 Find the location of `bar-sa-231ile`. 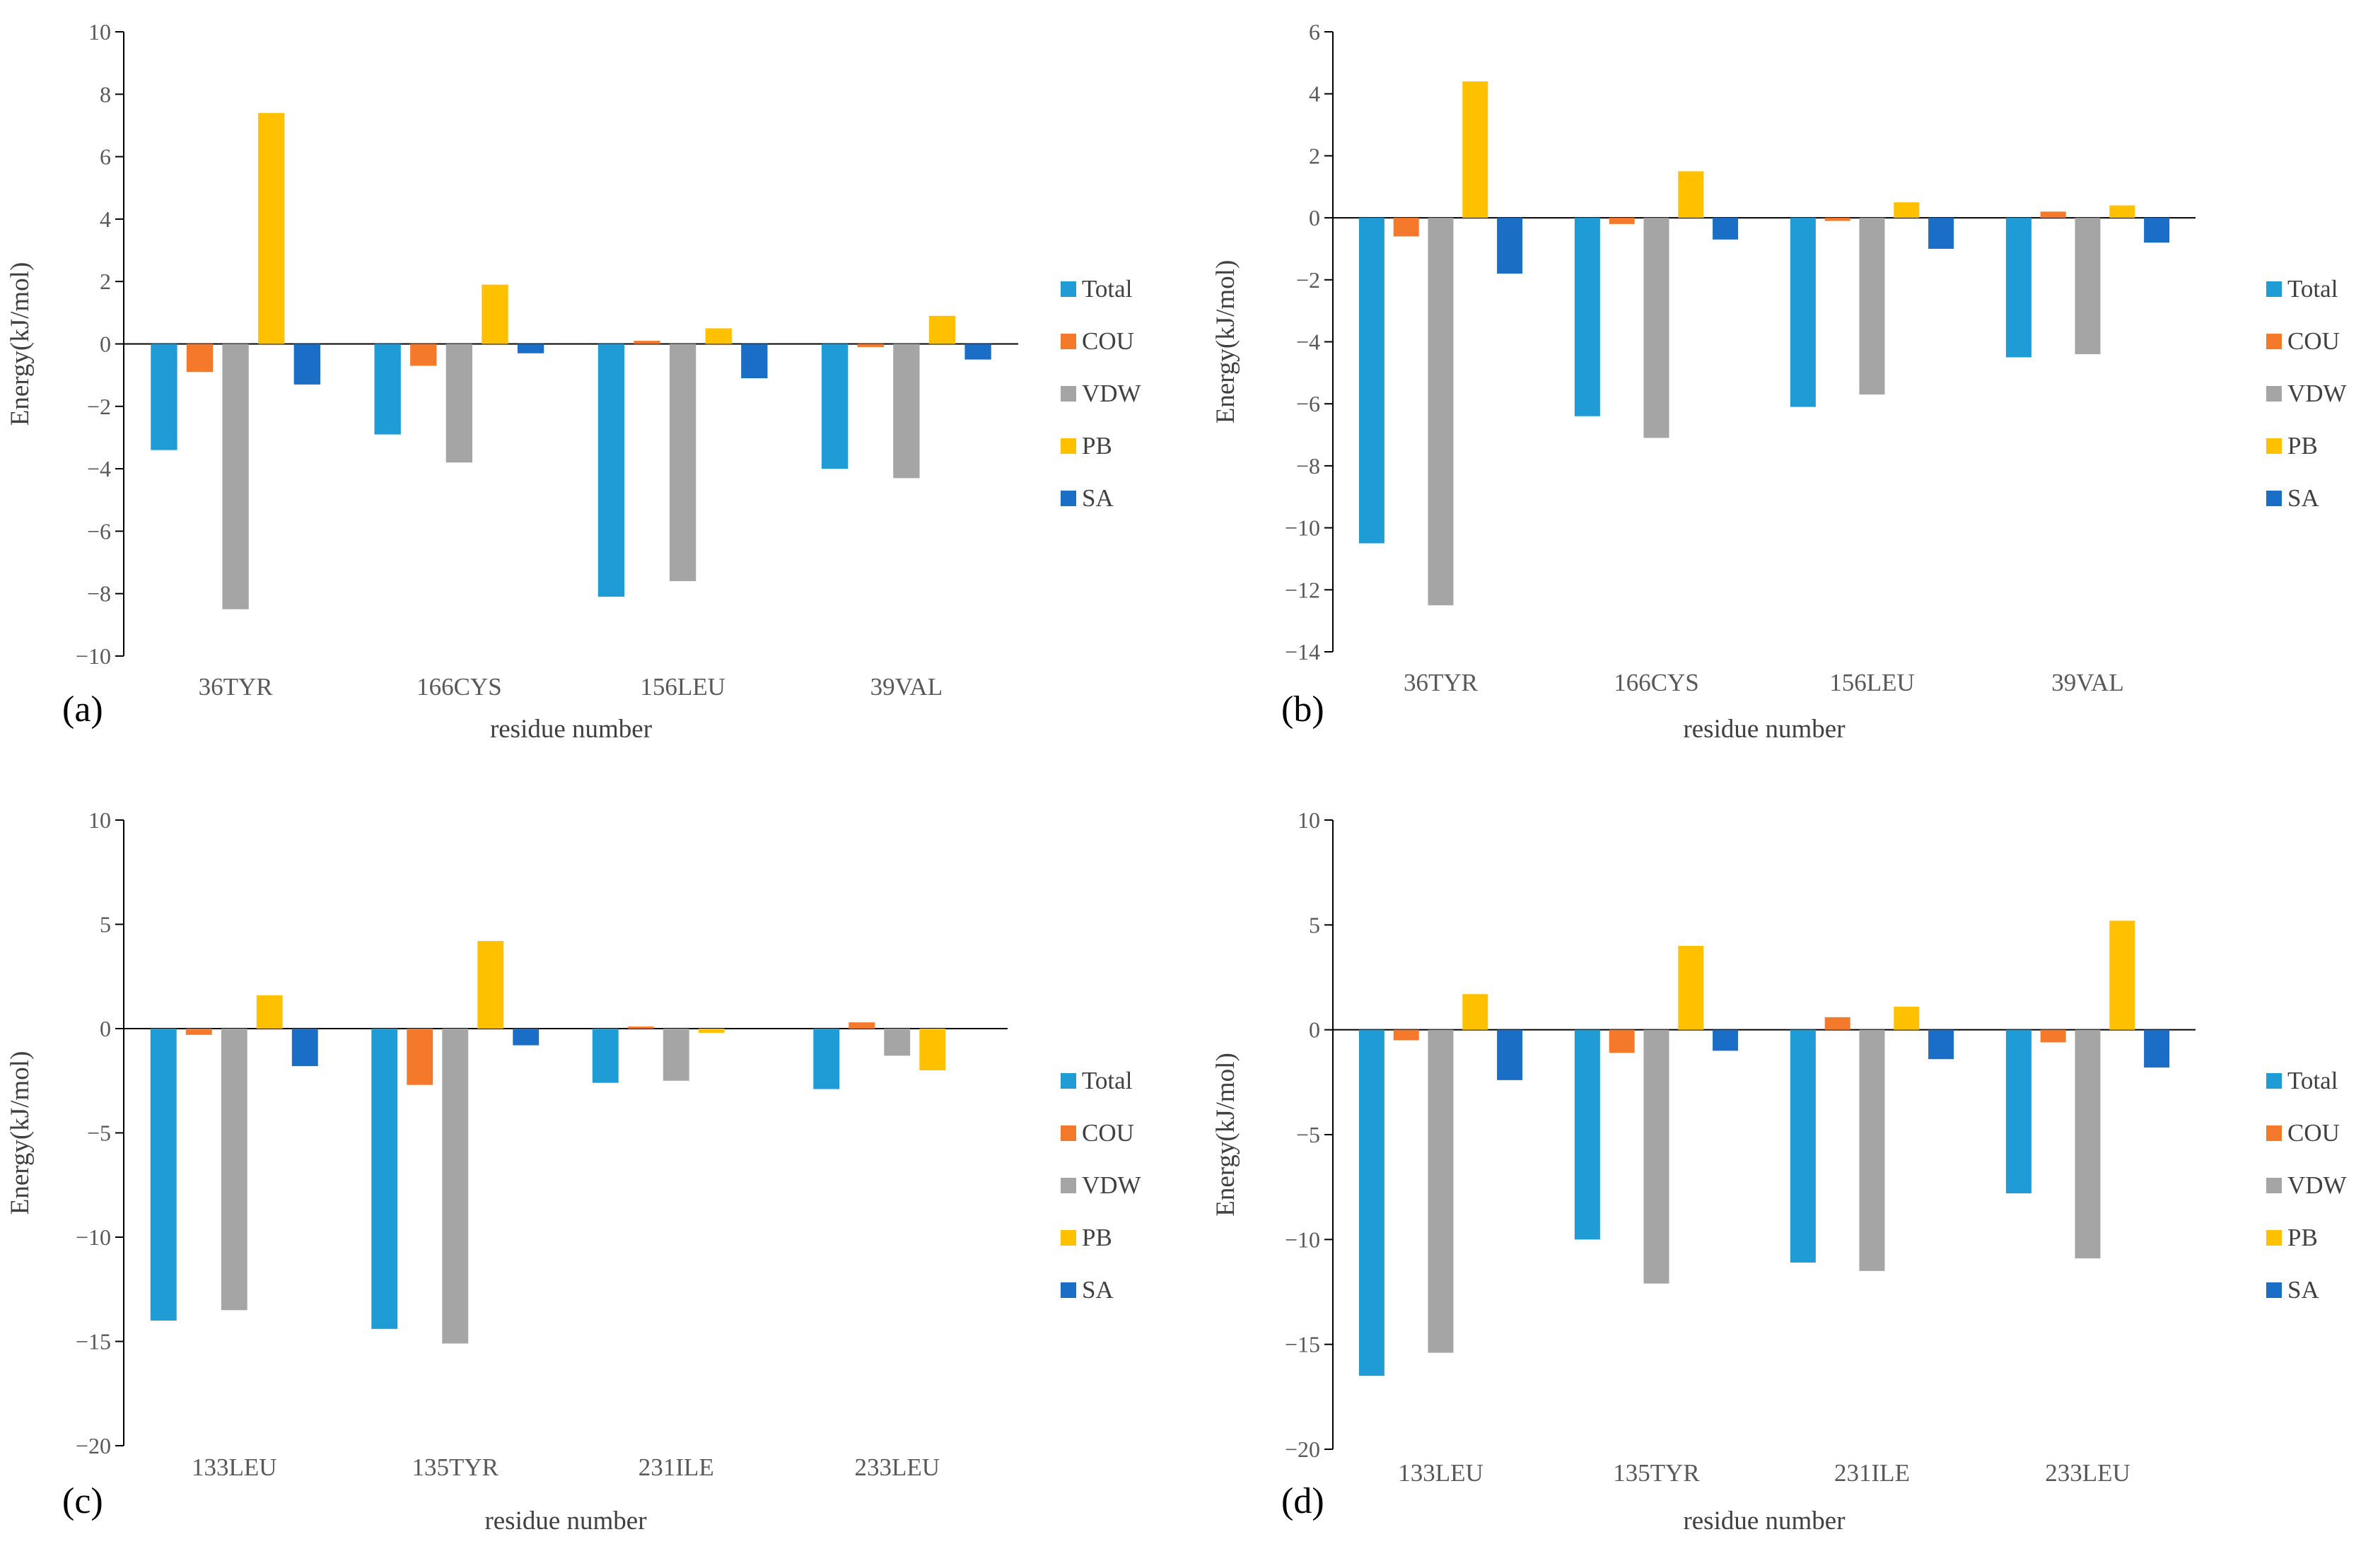

bar-sa-231ile is located at coordinates (1941, 1045).